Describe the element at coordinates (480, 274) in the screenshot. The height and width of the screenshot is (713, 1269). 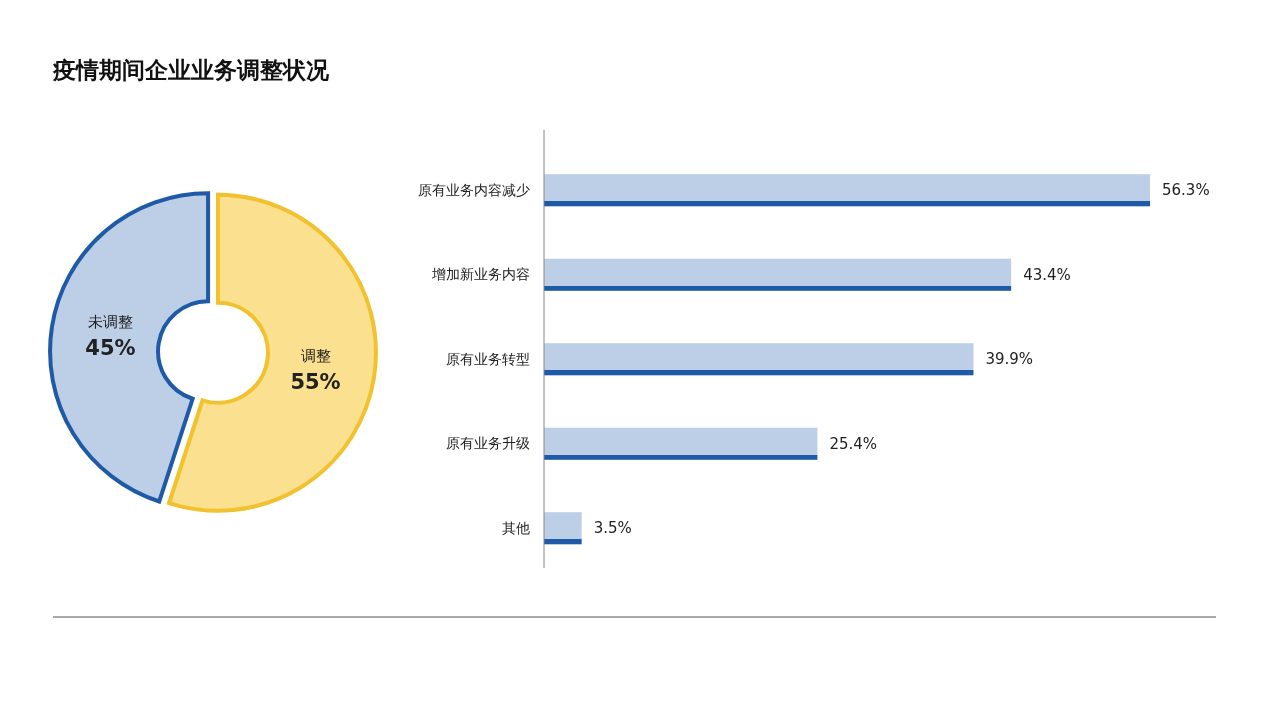
I see `y-tick-label: 增加新业务内容` at that location.